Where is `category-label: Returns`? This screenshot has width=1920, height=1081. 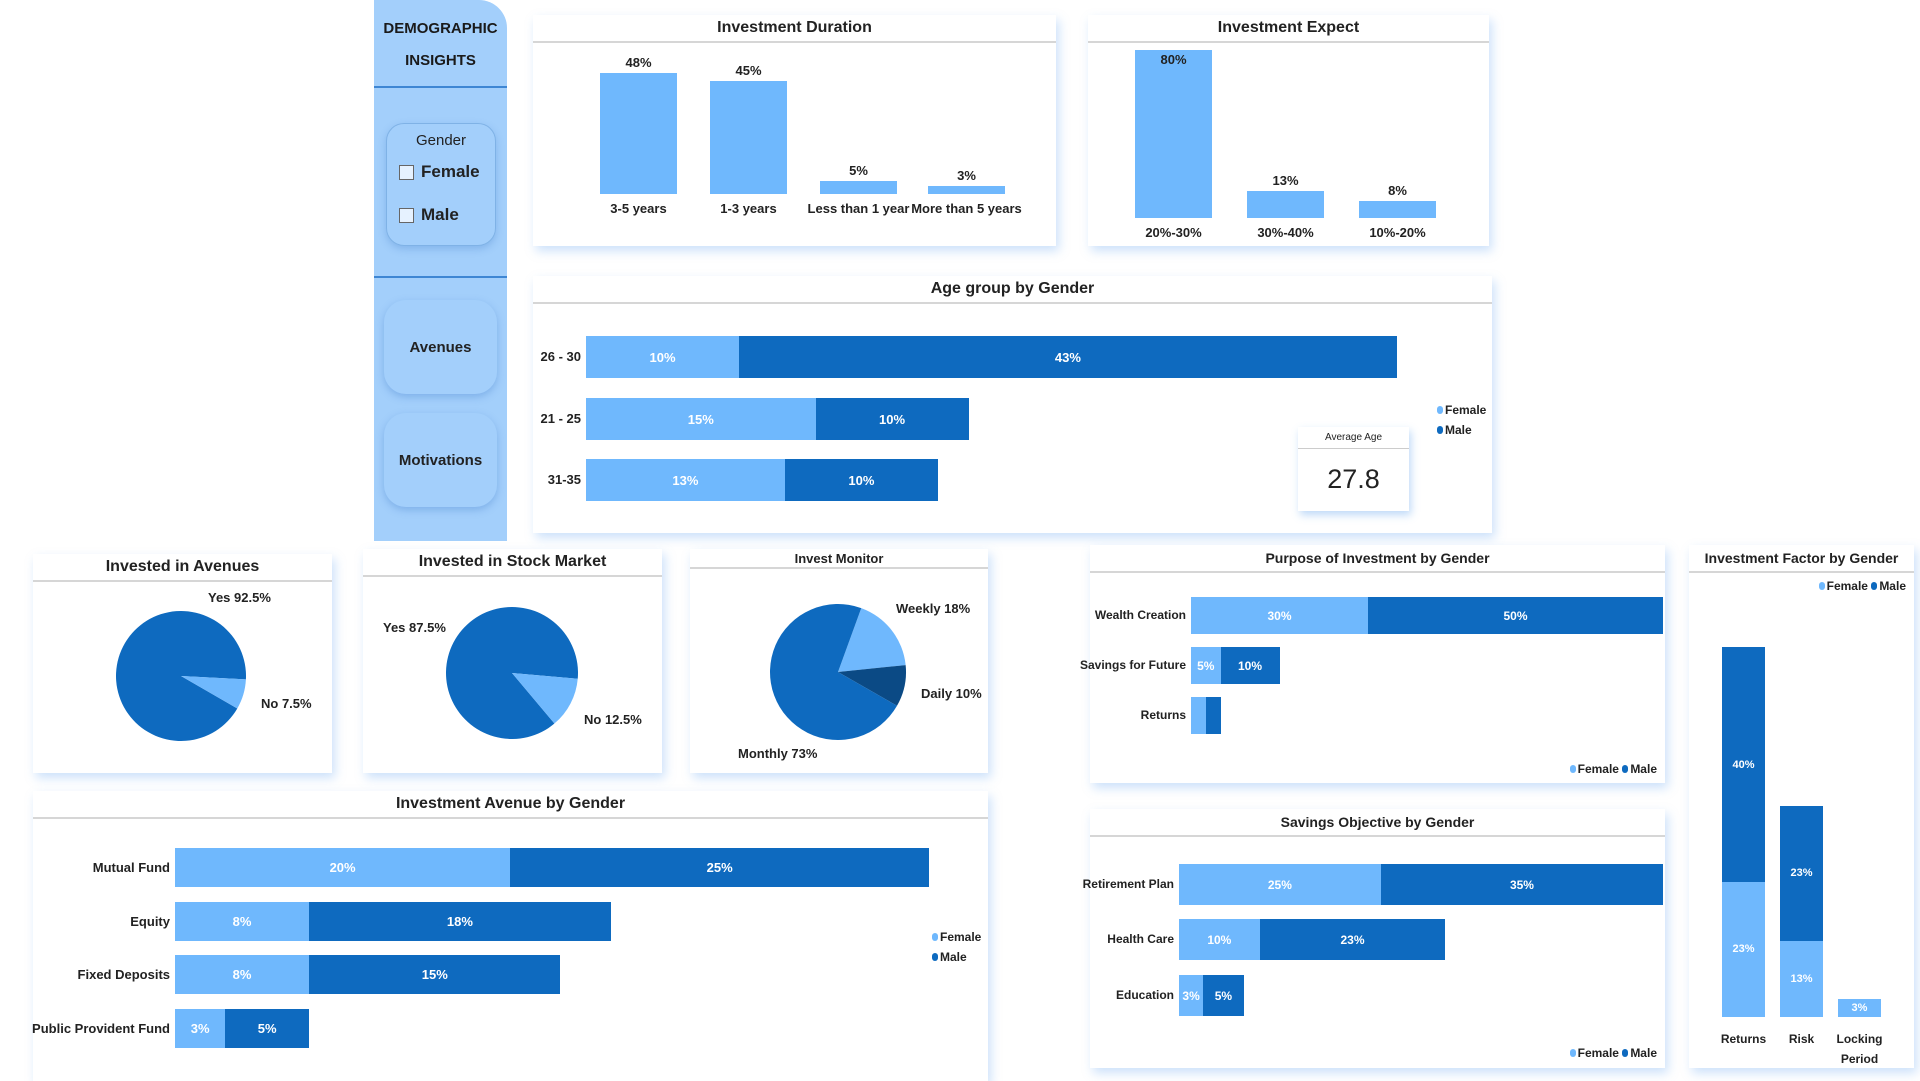
category-label: Returns is located at coordinates (1163, 714).